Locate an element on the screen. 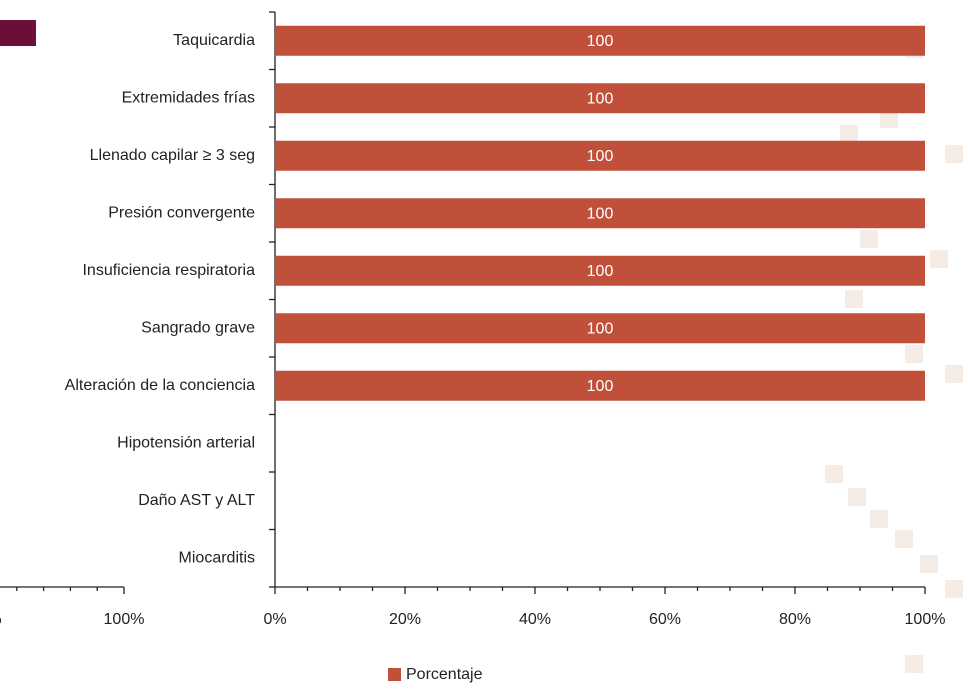 This screenshot has width=968, height=693. x-tick-label: 80% is located at coordinates (795, 619).